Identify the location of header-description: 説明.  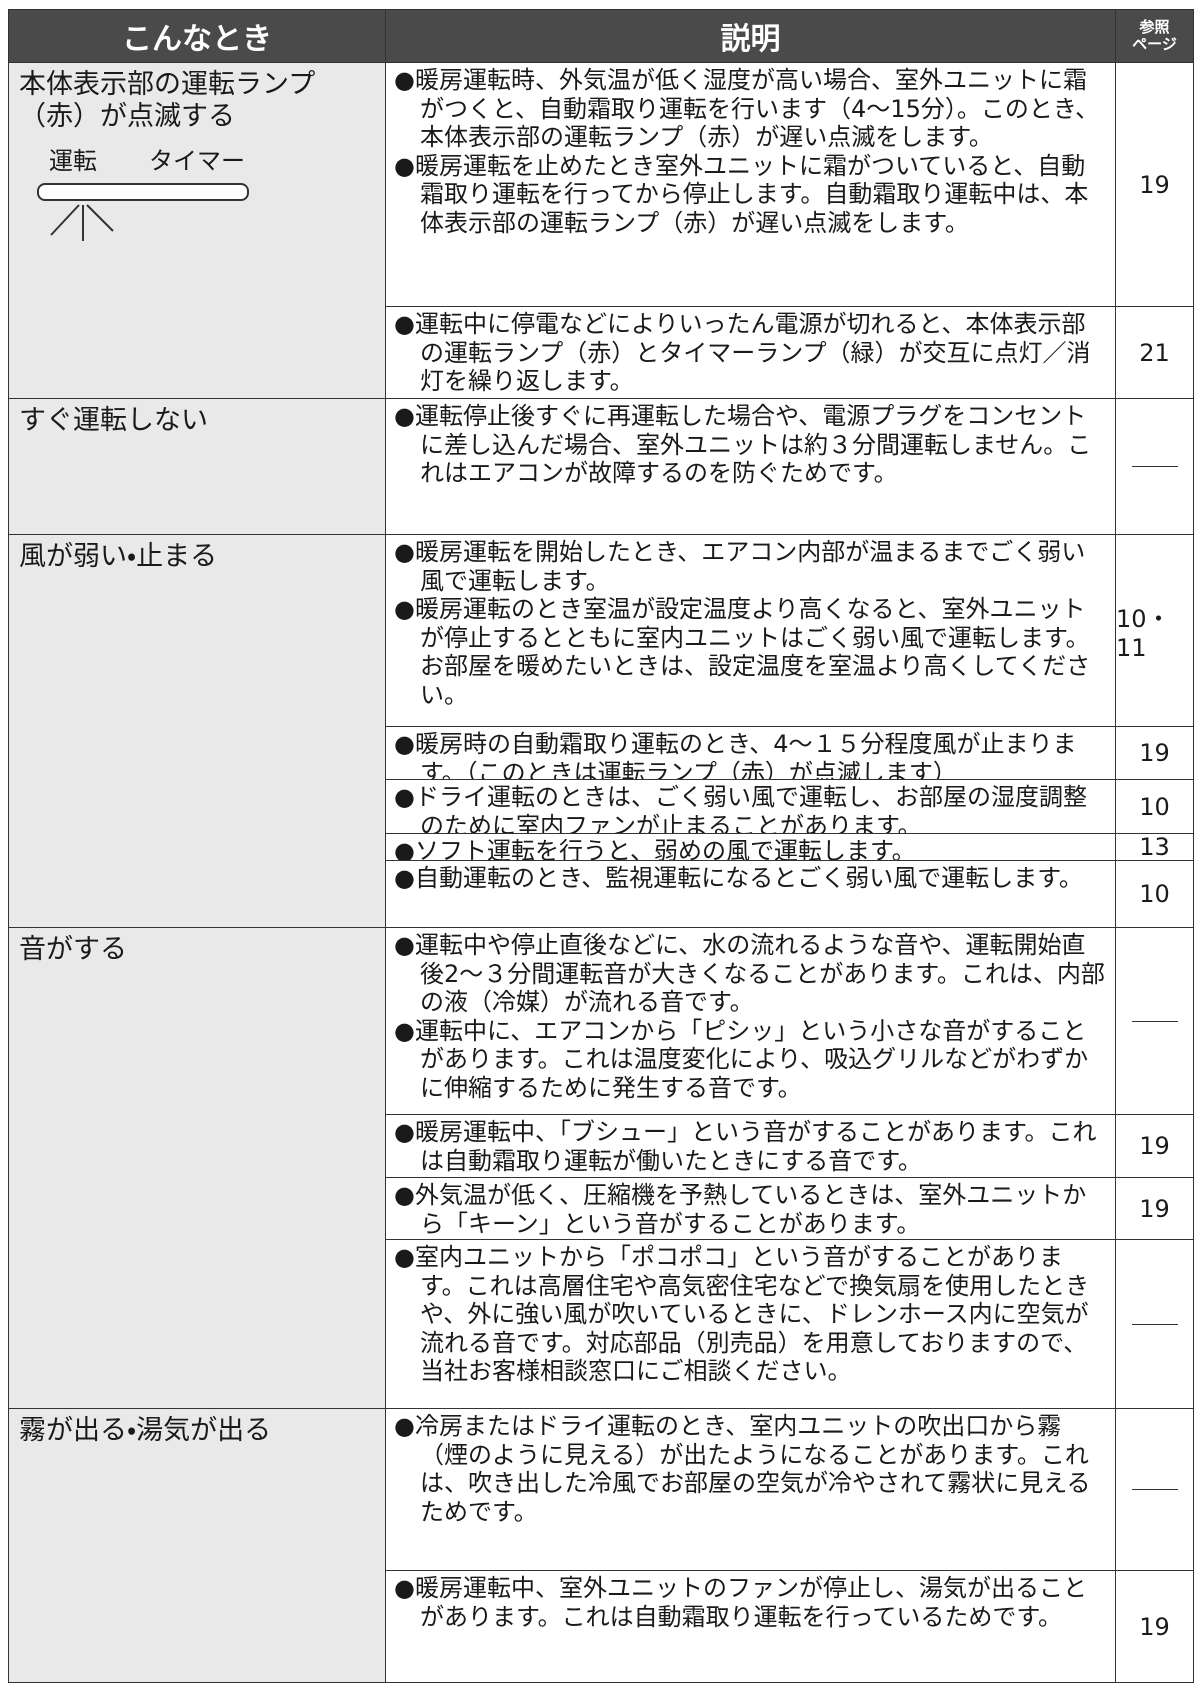
(750, 36).